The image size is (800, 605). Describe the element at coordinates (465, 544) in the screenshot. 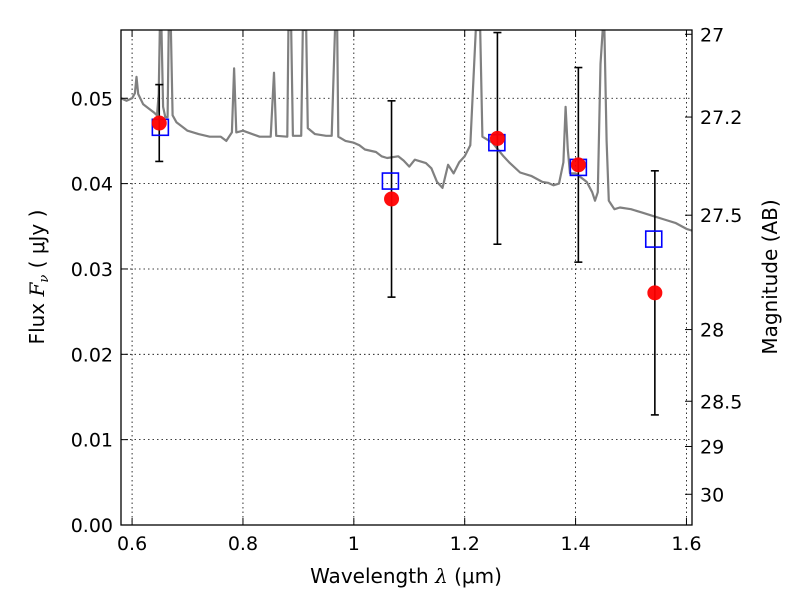

I see `x-tick-label: 1.2` at that location.